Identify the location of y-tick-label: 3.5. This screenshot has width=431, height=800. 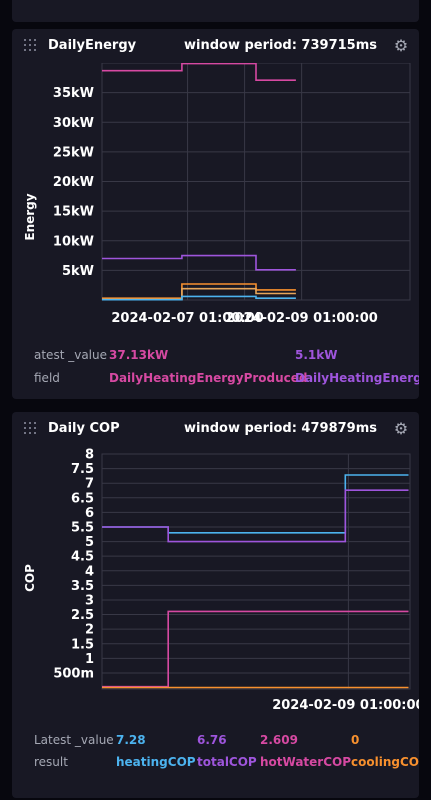
(82, 586).